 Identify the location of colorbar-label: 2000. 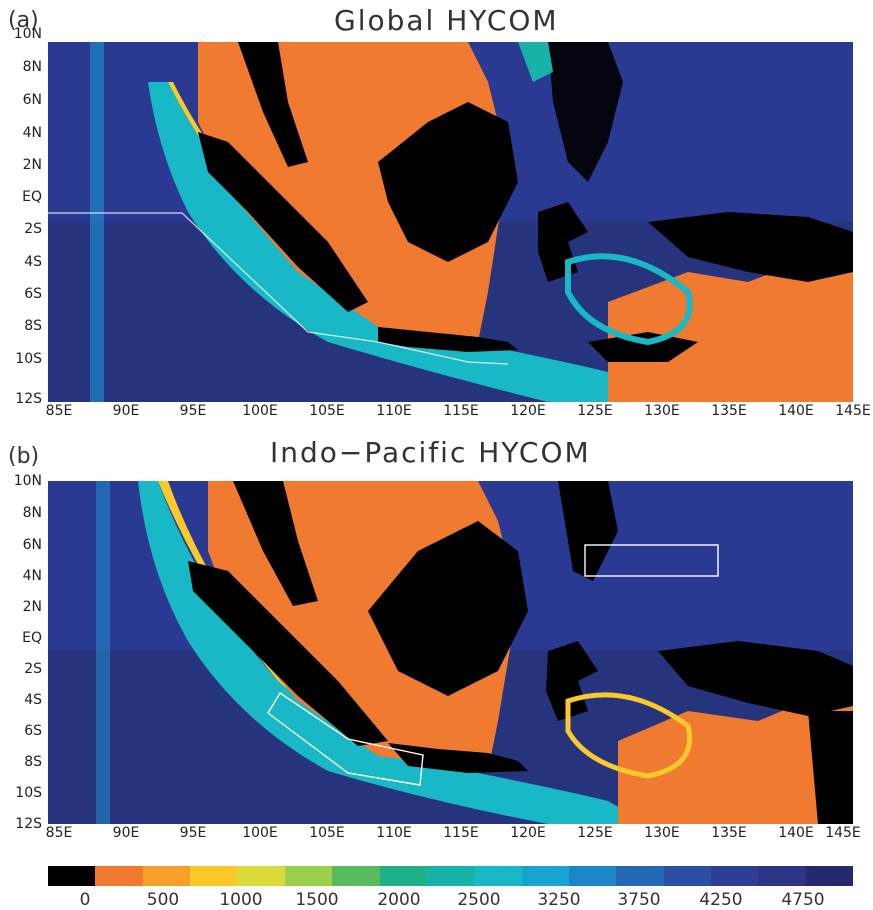
(399, 900).